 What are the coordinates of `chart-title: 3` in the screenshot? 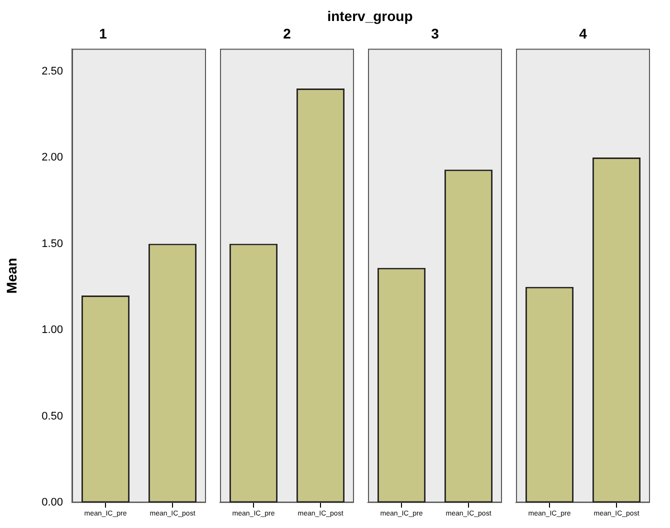 It's located at (435, 33).